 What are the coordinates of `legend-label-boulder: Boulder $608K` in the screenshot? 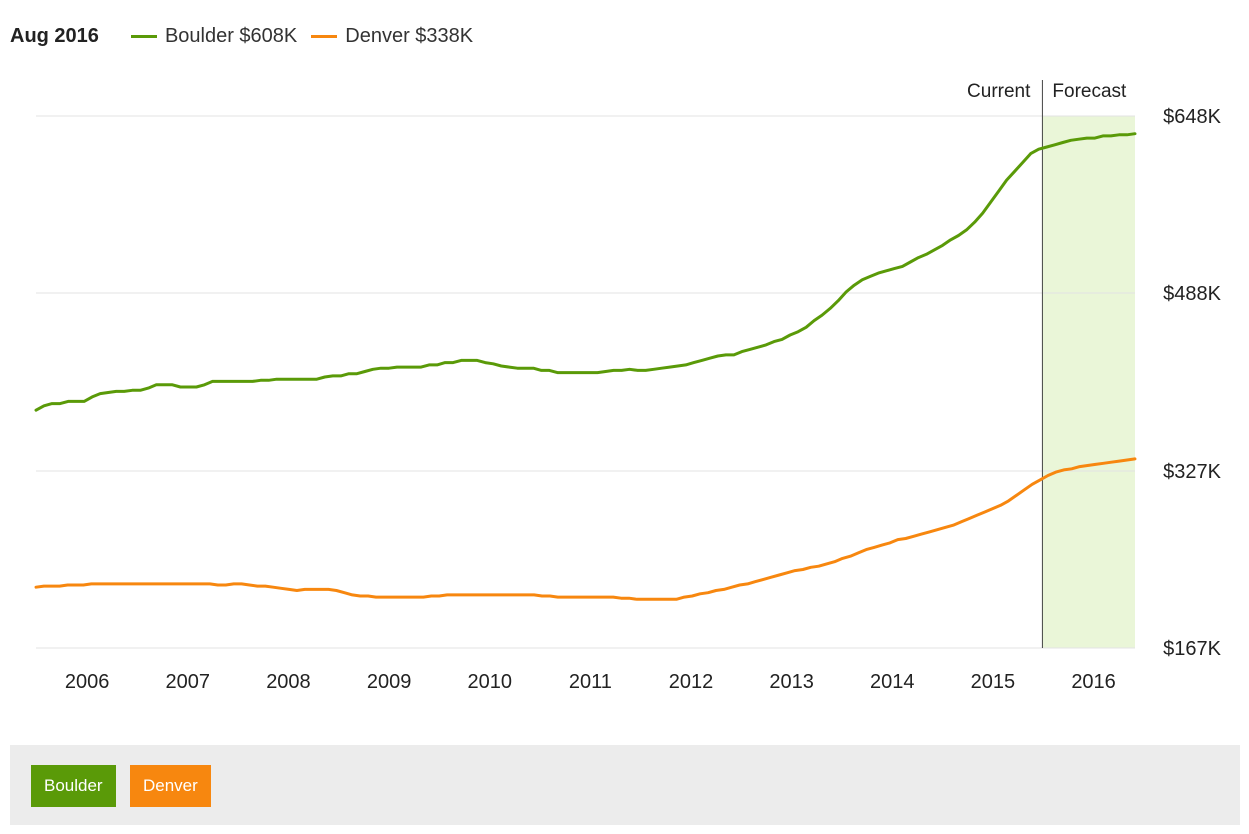 It's located at (231, 35).